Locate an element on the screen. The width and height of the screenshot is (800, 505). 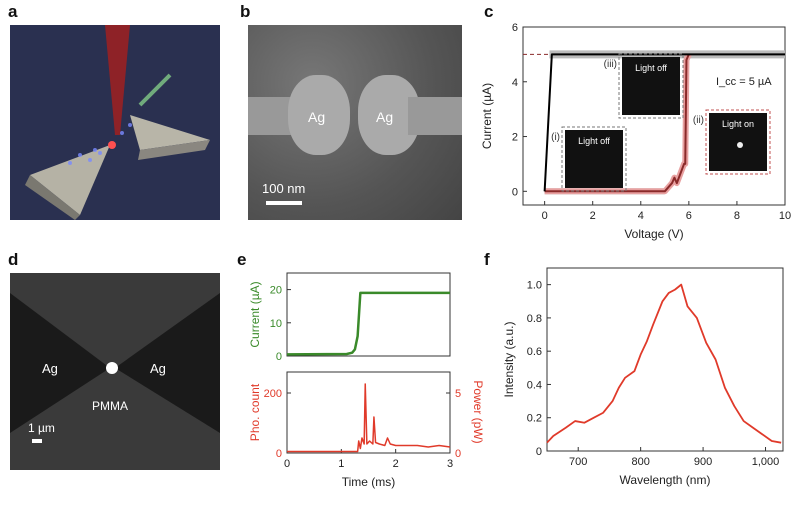
x-tick-label: 4 is located at coordinates (641, 216).